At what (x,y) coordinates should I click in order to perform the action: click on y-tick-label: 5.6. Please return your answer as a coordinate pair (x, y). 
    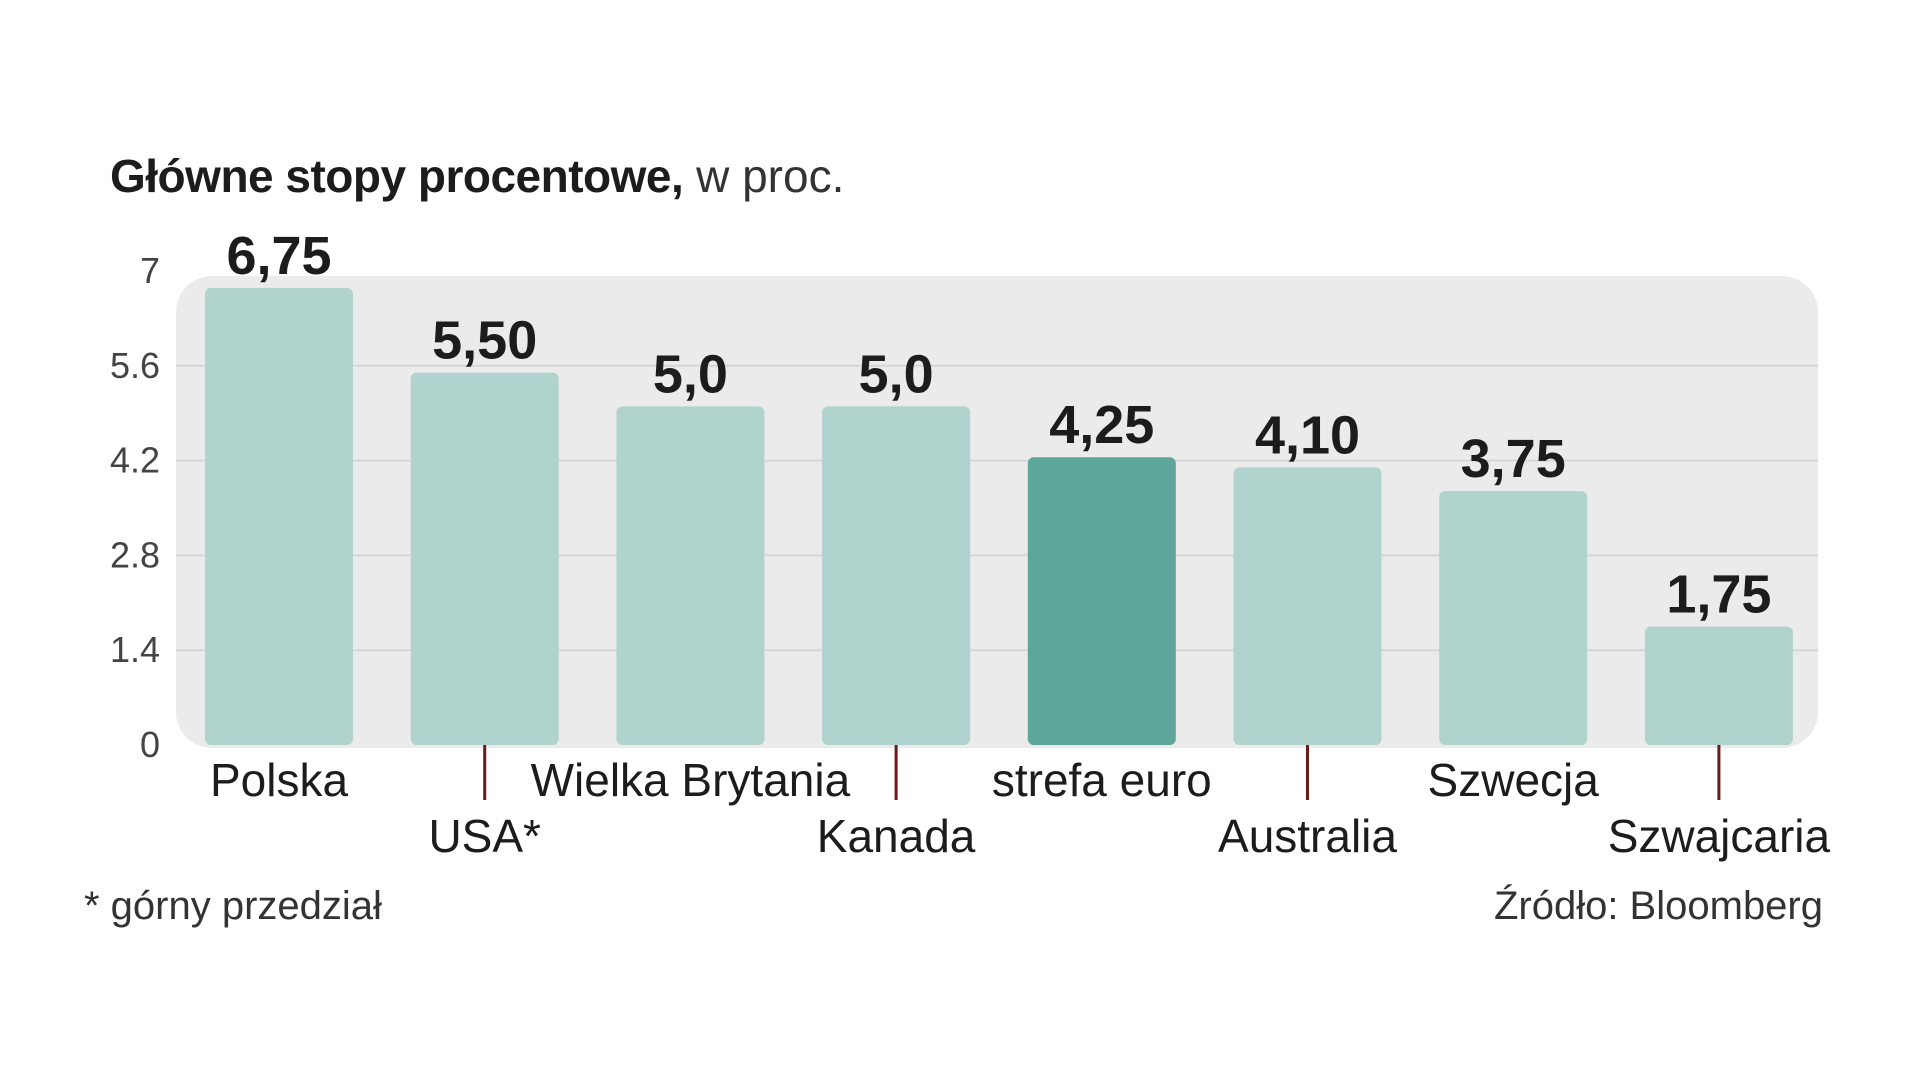
    Looking at the image, I should click on (135, 365).